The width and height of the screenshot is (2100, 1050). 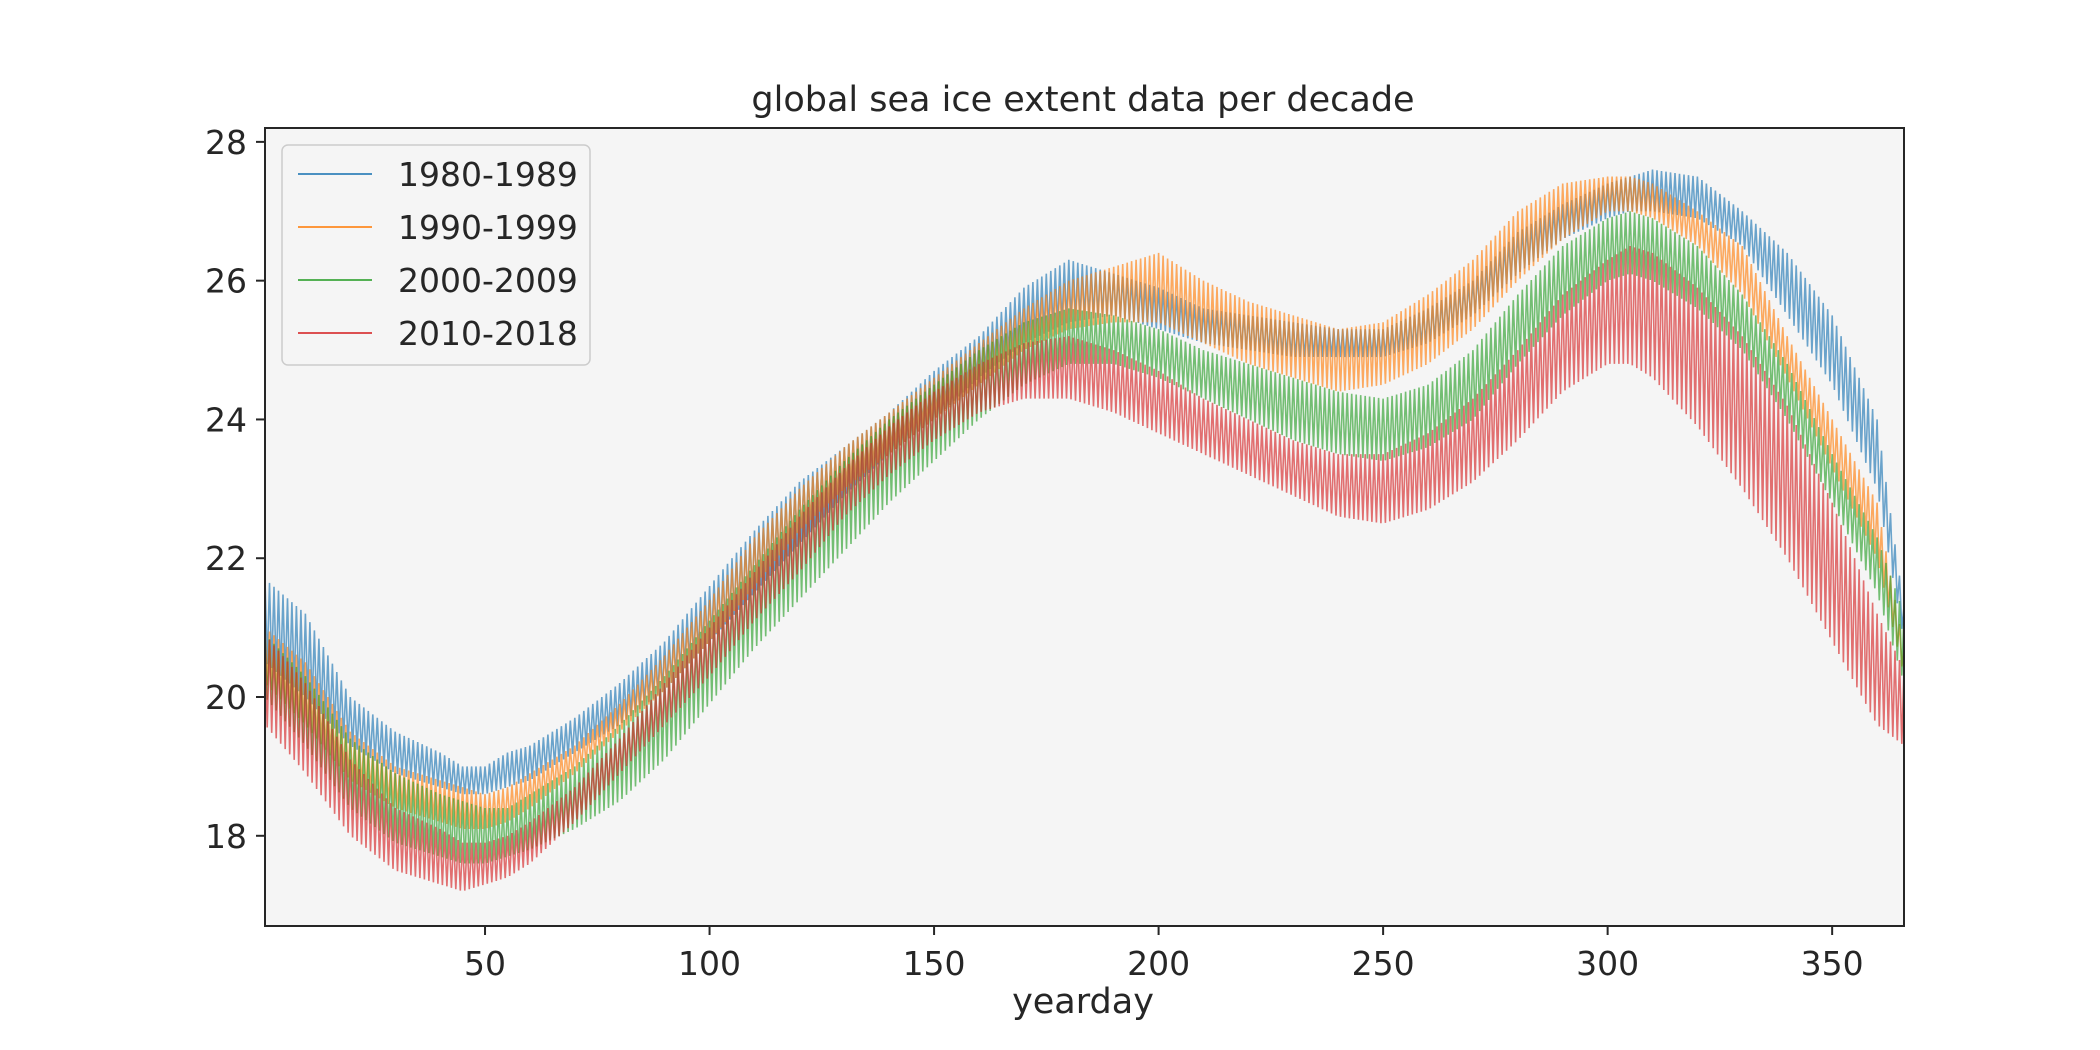 What do you see at coordinates (1158, 963) in the screenshot?
I see `x-tick-label: 200` at bounding box center [1158, 963].